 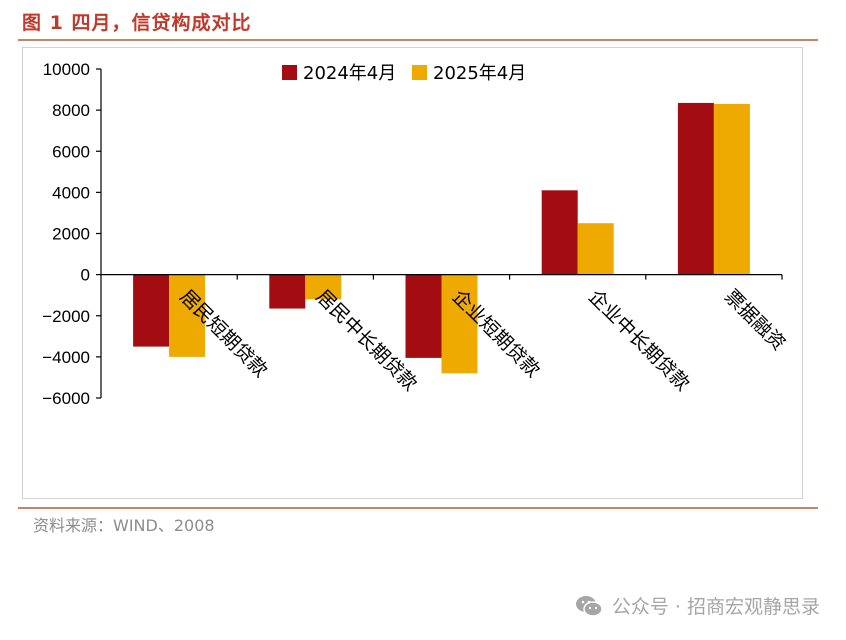 I want to click on figure-title: 图 1 四月，信贷构成对比, so click(x=137, y=23).